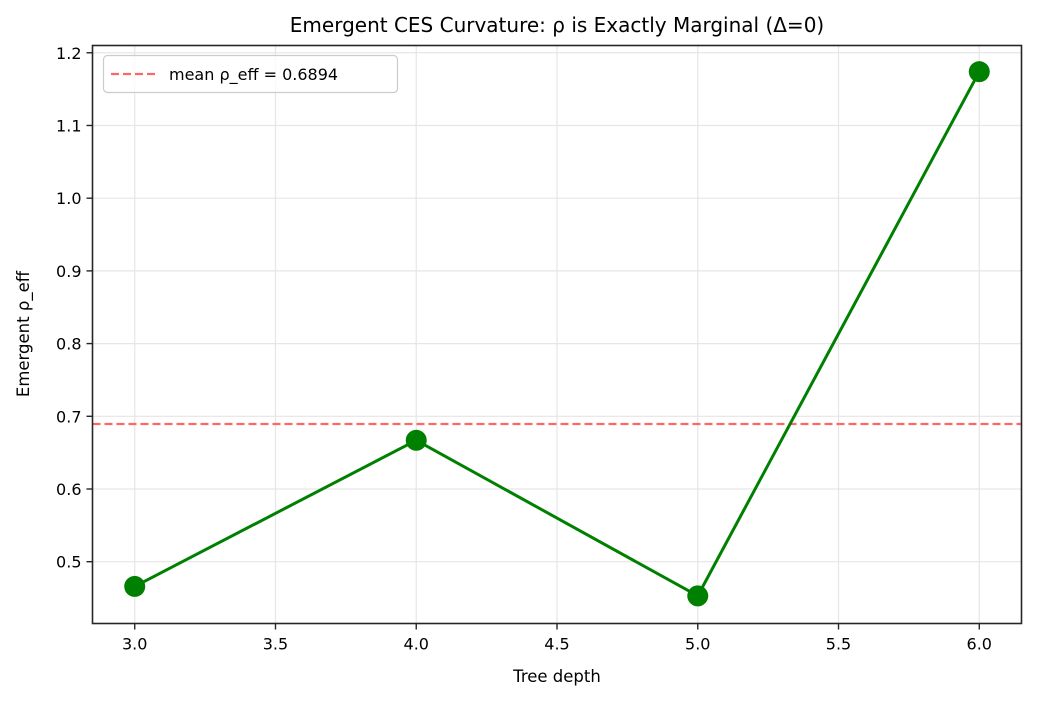 The image size is (1037, 701). What do you see at coordinates (275, 644) in the screenshot?
I see `x-tick-label: 3.5` at bounding box center [275, 644].